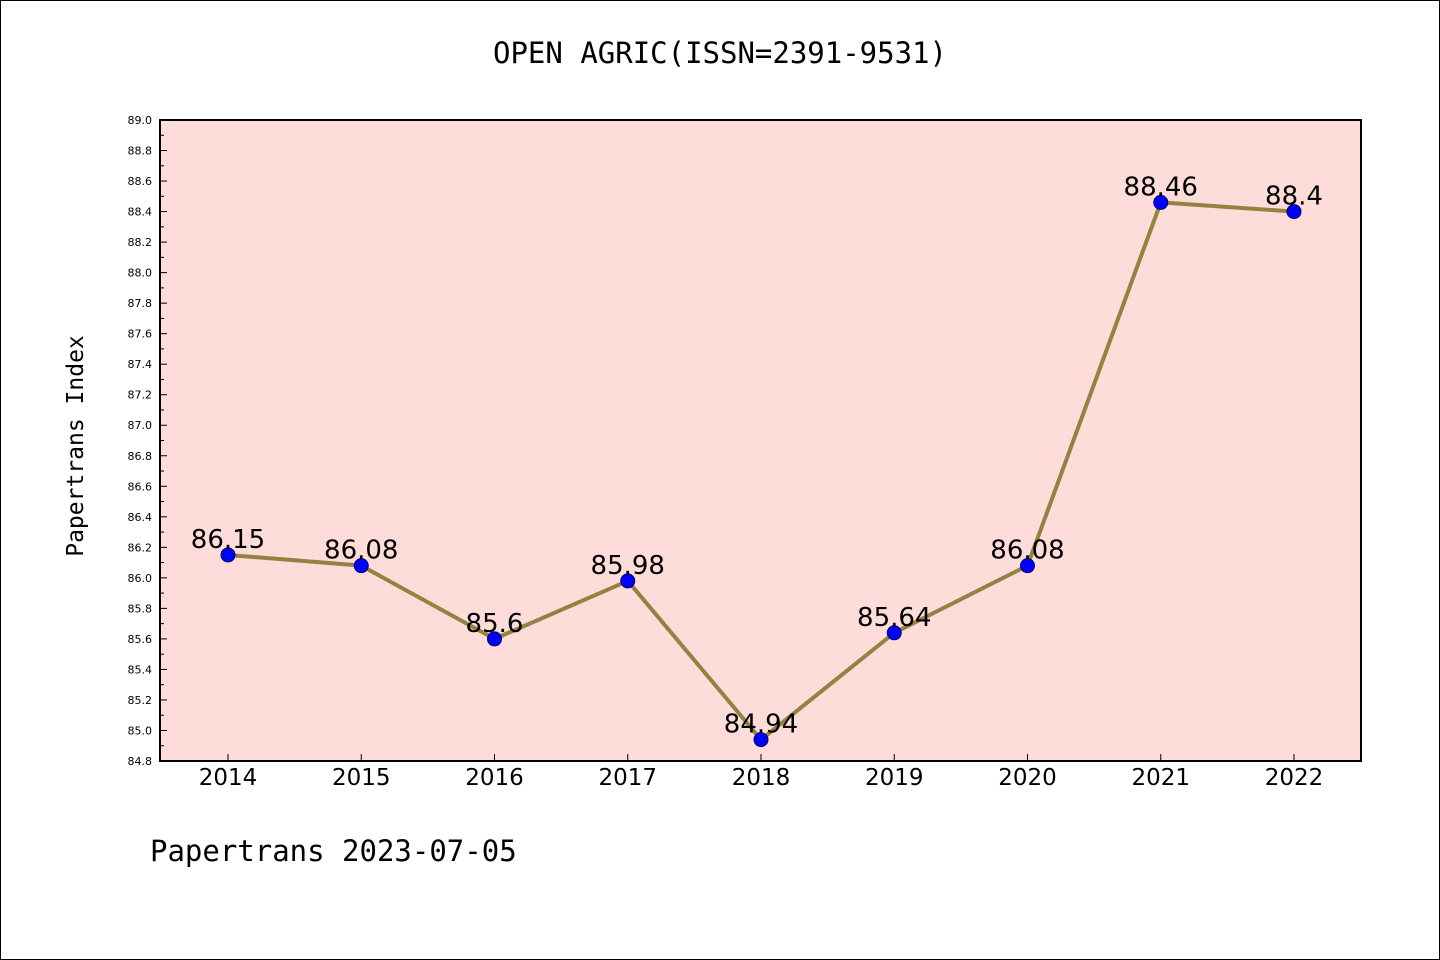 Image resolution: width=1440 pixels, height=960 pixels. Describe the element at coordinates (140, 364) in the screenshot. I see `y-tick-label: 87.4` at that location.